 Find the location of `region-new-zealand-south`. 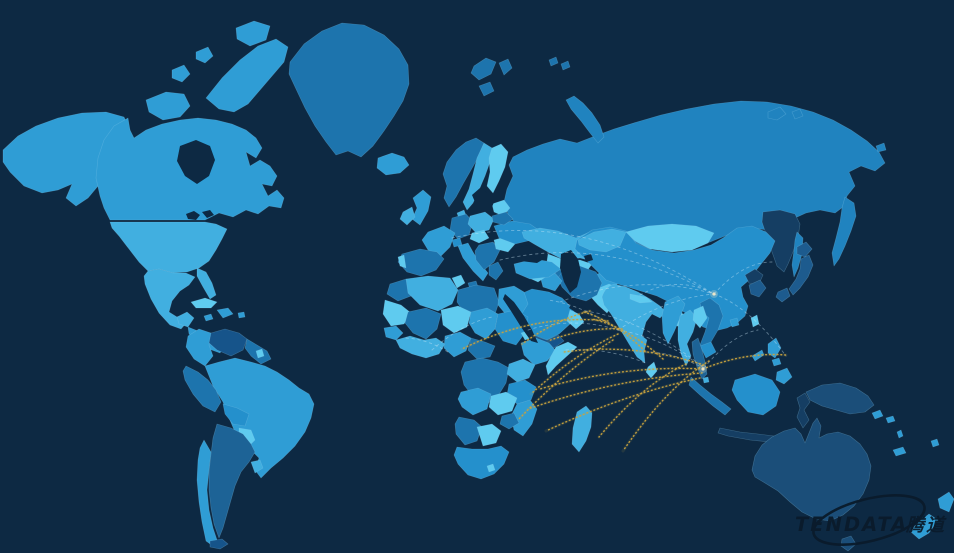

region-new-zealand-south is located at coordinates (924, 526).